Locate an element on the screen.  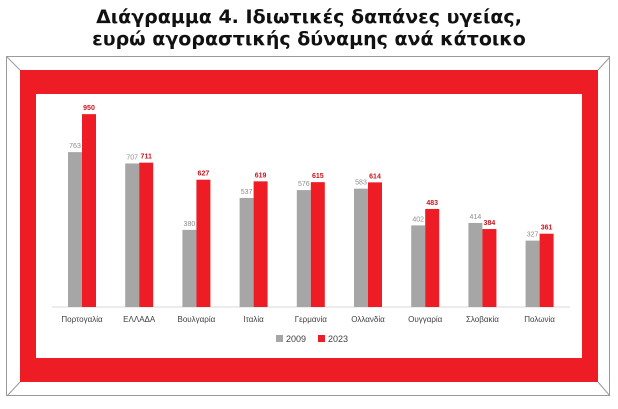
corner-line-tl is located at coordinates (13, 63).